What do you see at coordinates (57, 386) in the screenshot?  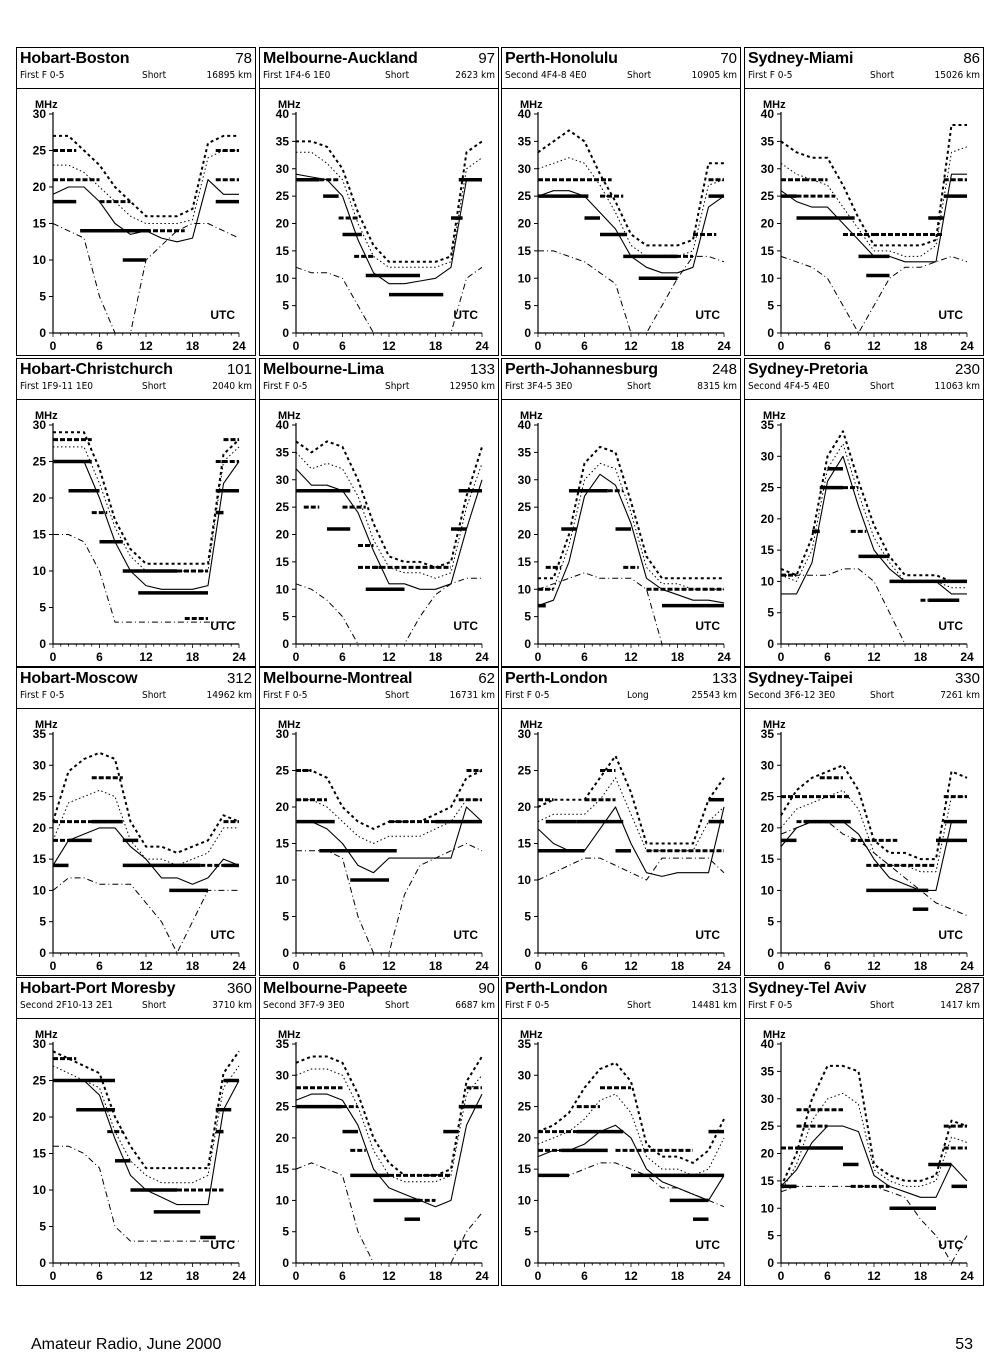 I see `chart-mode: First 1F9-11 1E0` at bounding box center [57, 386].